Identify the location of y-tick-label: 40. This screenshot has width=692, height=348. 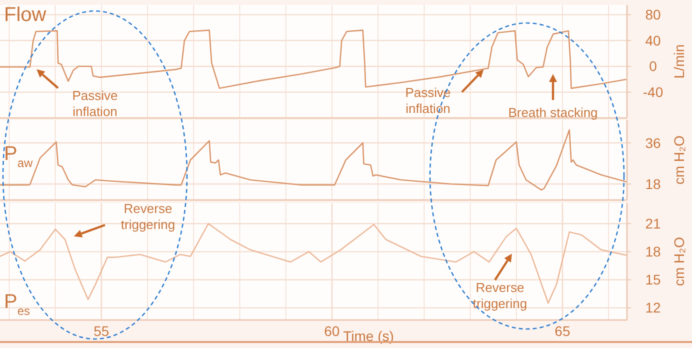
(653, 40).